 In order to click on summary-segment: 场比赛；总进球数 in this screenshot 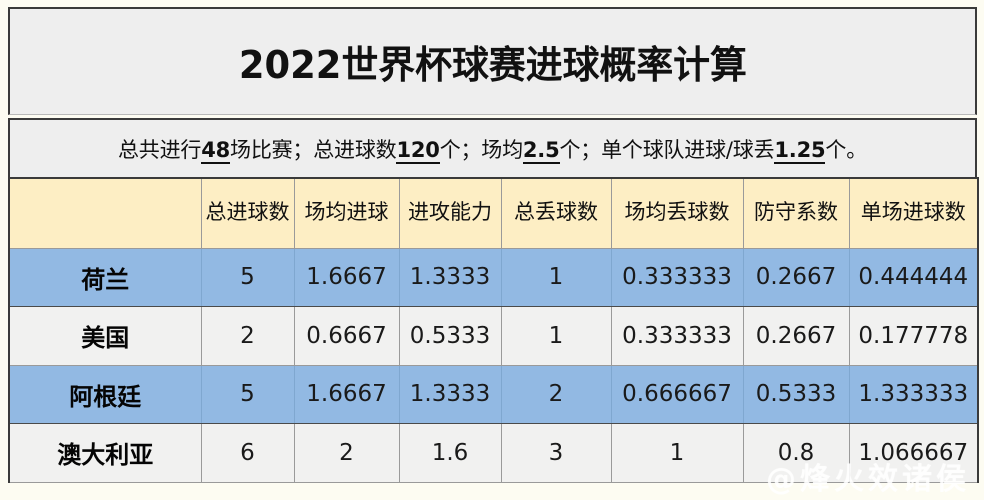, I will do `click(313, 149)`.